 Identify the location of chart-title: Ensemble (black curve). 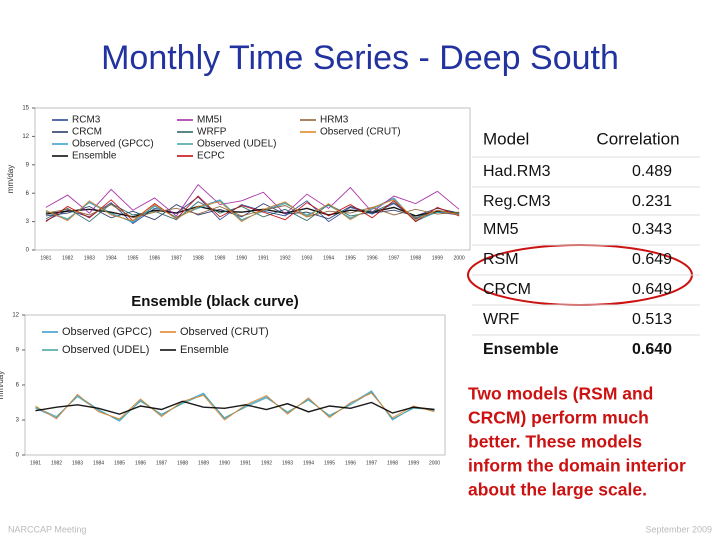
(215, 301).